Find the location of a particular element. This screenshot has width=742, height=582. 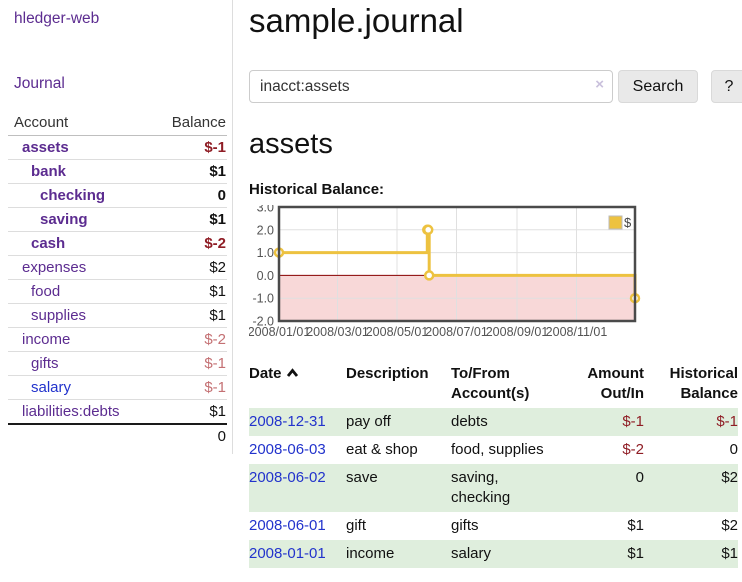

sort-asc-icon is located at coordinates (292, 372).